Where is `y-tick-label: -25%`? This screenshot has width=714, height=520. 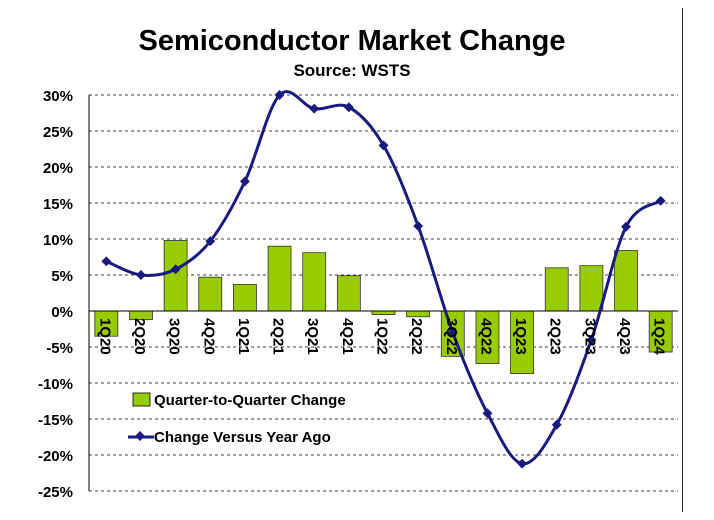
y-tick-label: -25% is located at coordinates (55, 492).